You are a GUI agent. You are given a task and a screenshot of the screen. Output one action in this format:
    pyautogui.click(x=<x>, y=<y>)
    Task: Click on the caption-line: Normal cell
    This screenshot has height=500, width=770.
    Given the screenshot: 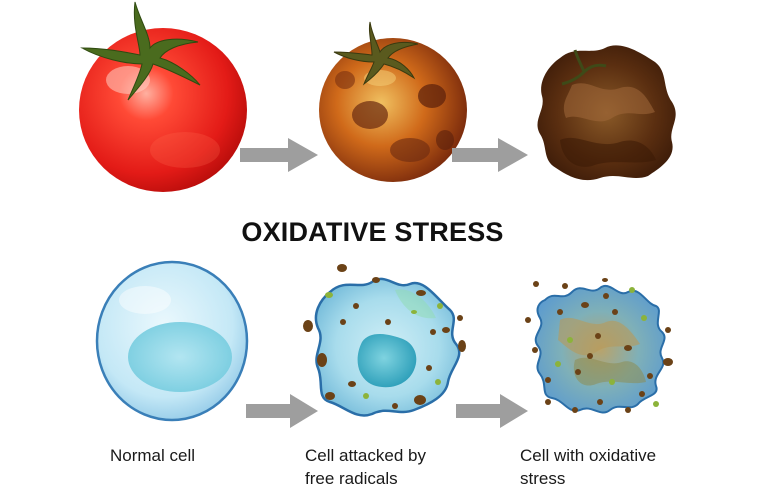 What is the action you would take?
    pyautogui.click(x=153, y=455)
    